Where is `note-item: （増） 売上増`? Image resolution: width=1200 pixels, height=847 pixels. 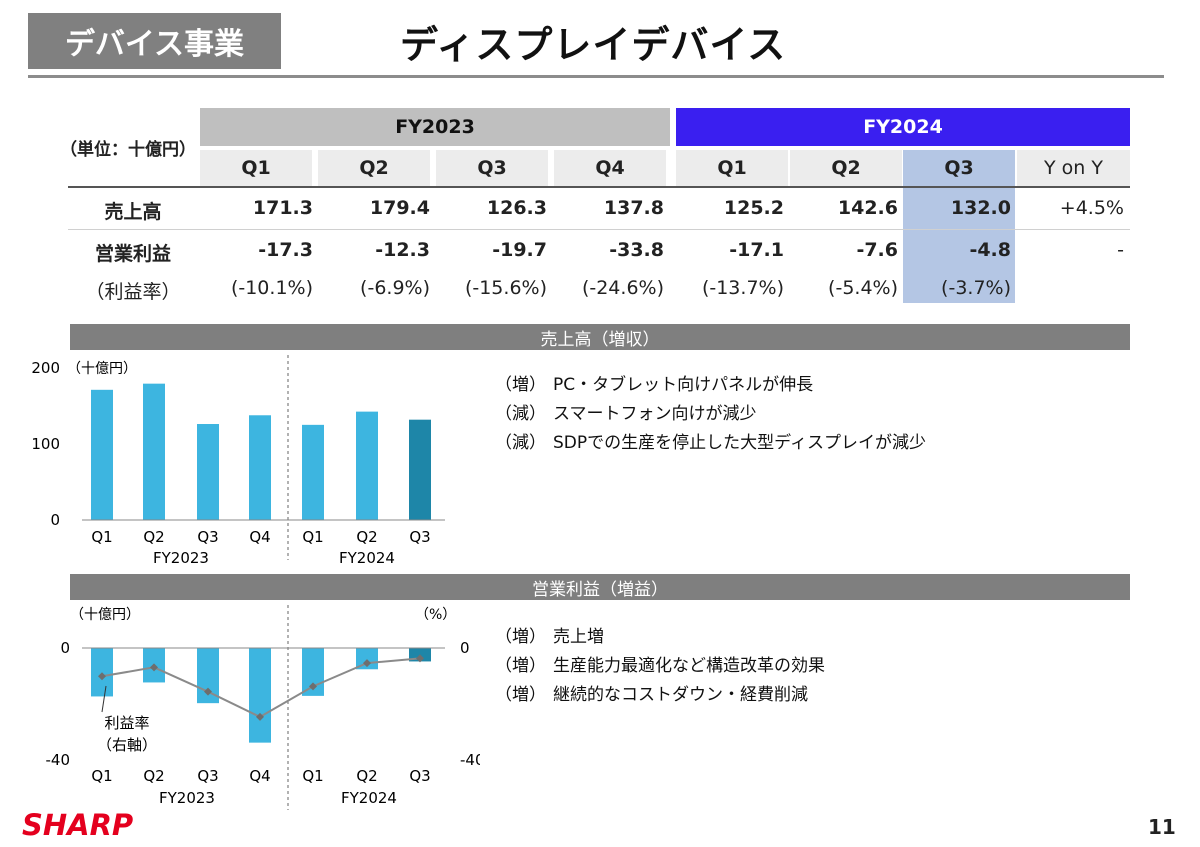
note-item: （増） 売上増 is located at coordinates (549, 634).